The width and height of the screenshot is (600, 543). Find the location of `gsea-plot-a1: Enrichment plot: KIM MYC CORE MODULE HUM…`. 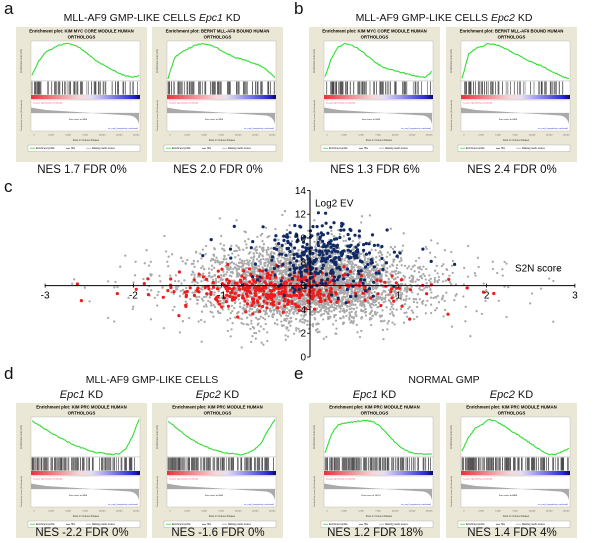

gsea-plot-a1: Enrichment plot: KIM MYC CORE MODULE HUM… is located at coordinates (81, 94).